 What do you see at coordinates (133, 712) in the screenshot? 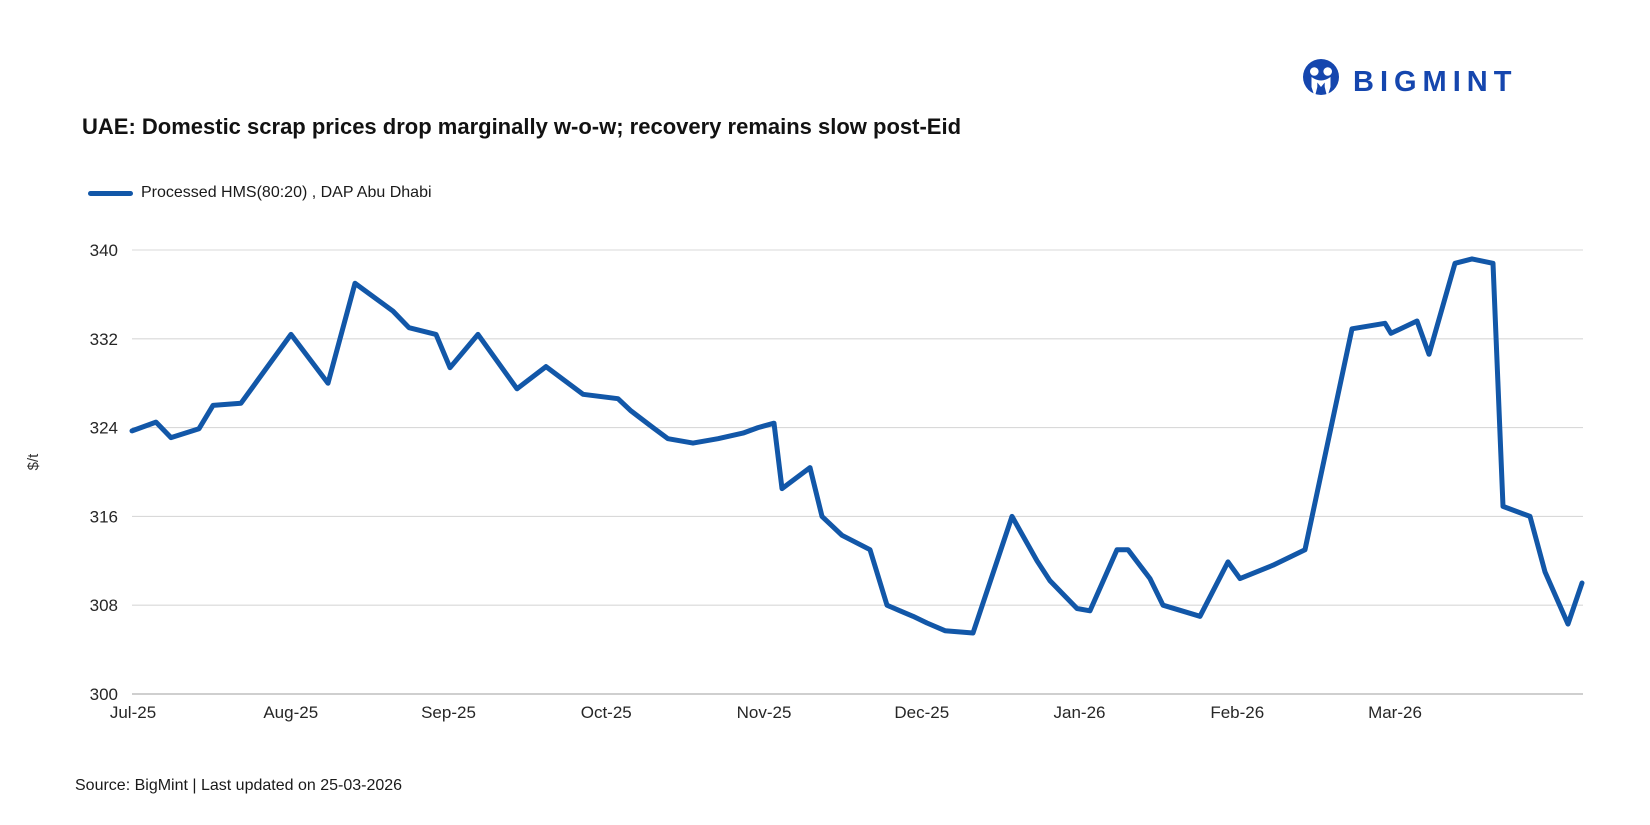
I see `x-tick-label: Jul-25` at bounding box center [133, 712].